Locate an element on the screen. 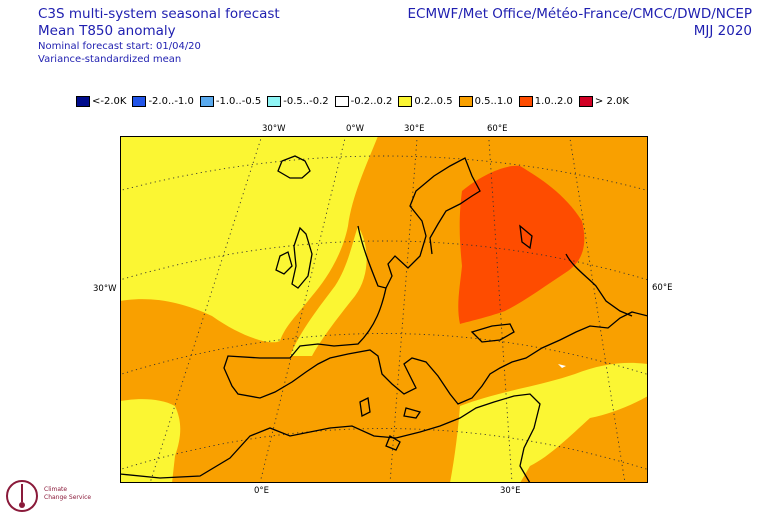 Image resolution: width=760 pixels, height=521 pixels. bottom-axis-label: 0°E is located at coordinates (262, 491).